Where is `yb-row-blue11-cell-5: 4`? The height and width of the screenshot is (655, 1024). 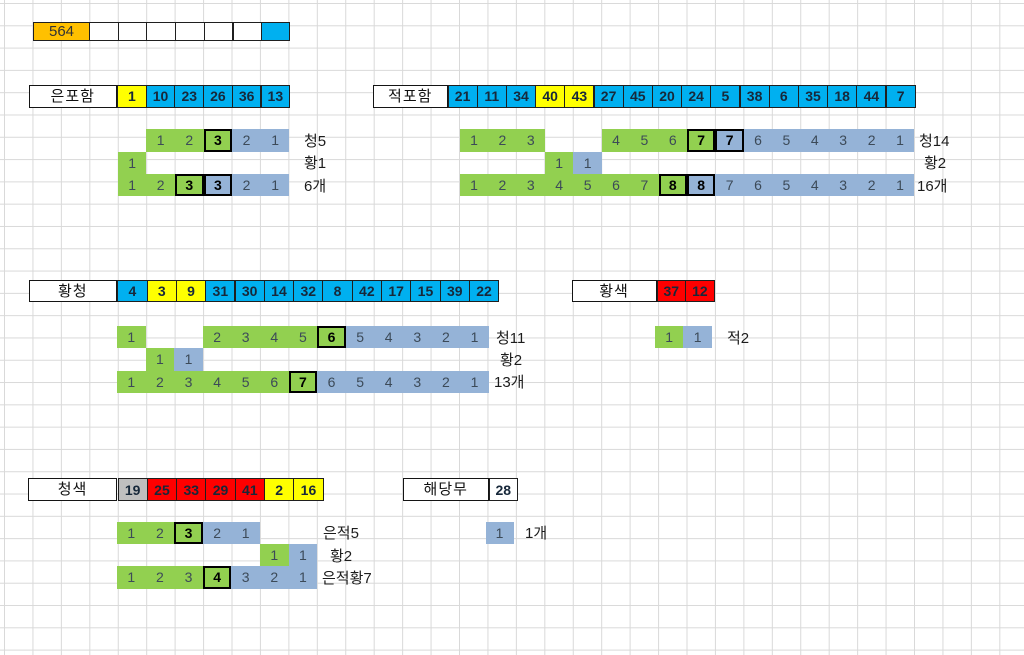 yb-row-blue11-cell-5: 4 is located at coordinates (274, 337).